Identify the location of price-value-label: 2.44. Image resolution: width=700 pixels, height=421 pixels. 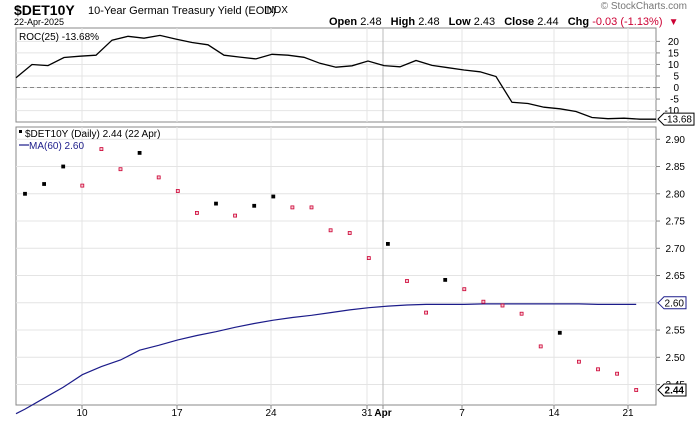
(675, 391).